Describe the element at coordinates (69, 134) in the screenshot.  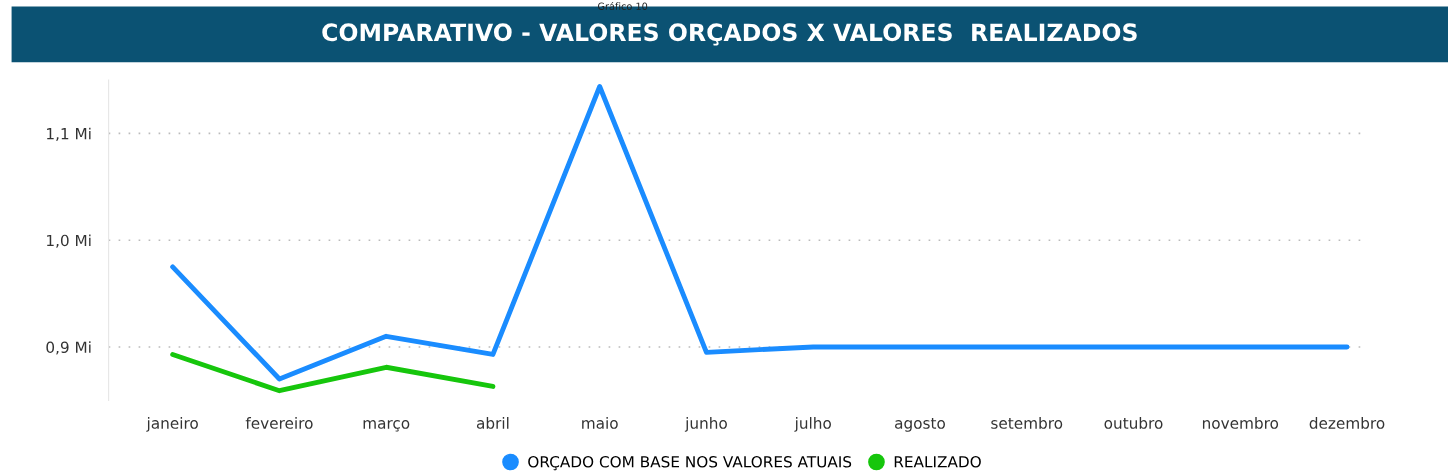
I see `y-tick-label: 1,1 Mi` at that location.